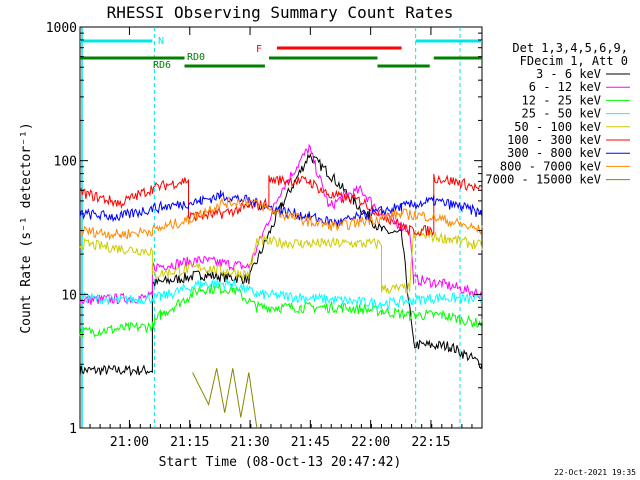 The image size is (640, 480). What do you see at coordinates (259, 49) in the screenshot?
I see `state-label-f: F` at bounding box center [259, 49].